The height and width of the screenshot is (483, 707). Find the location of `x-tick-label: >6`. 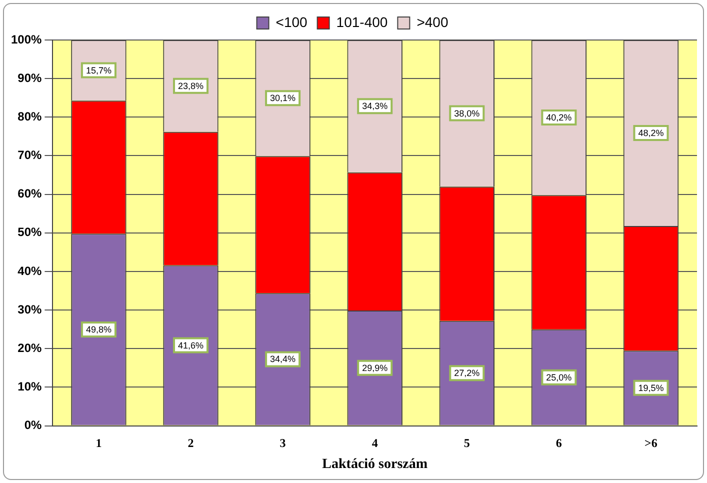

x-tick-label: >6 is located at coordinates (651, 443).